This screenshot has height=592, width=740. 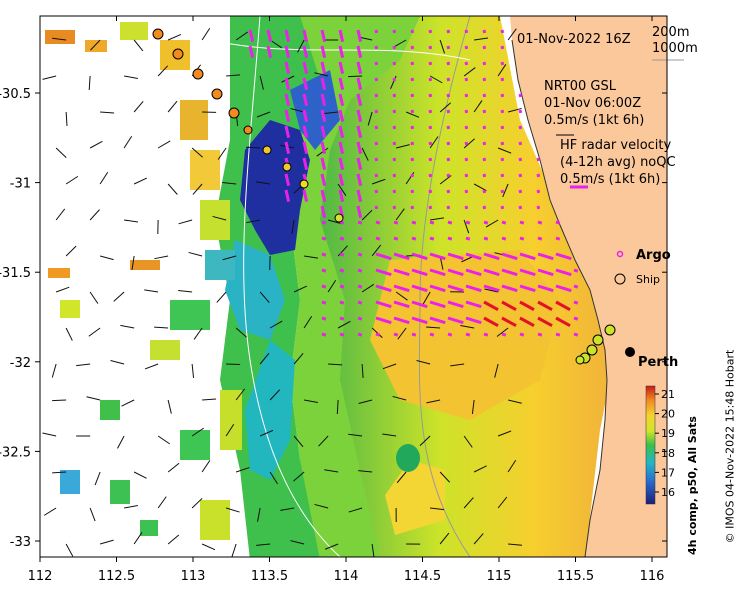 What do you see at coordinates (315, 110) in the screenshot?
I see `sst-cold-north` at bounding box center [315, 110].